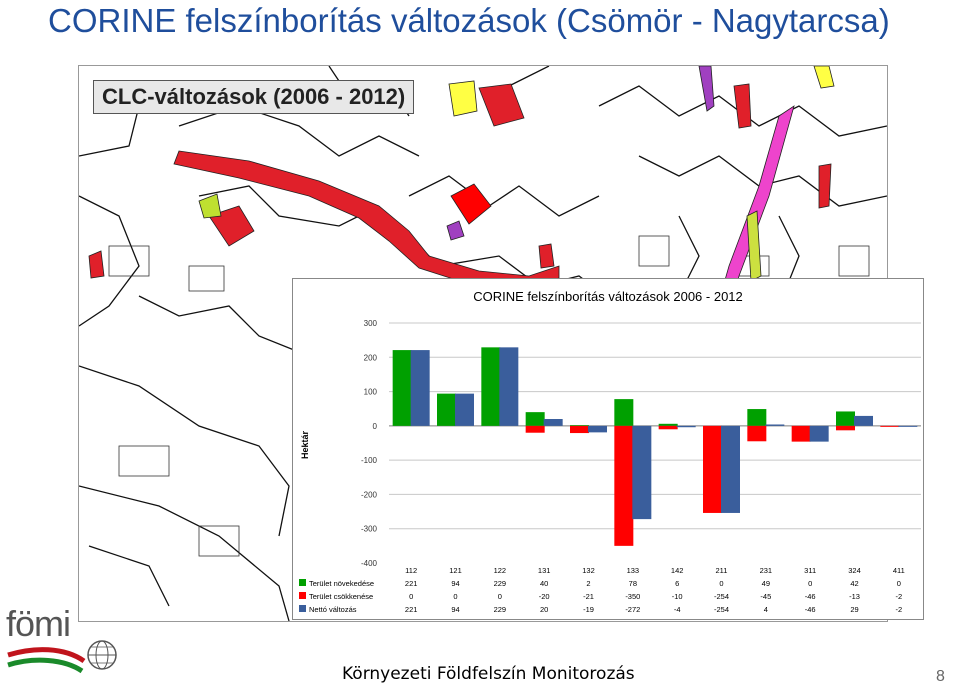 The height and width of the screenshot is (690, 960). What do you see at coordinates (765, 596) in the screenshot?
I see `data-label: -45` at bounding box center [765, 596].